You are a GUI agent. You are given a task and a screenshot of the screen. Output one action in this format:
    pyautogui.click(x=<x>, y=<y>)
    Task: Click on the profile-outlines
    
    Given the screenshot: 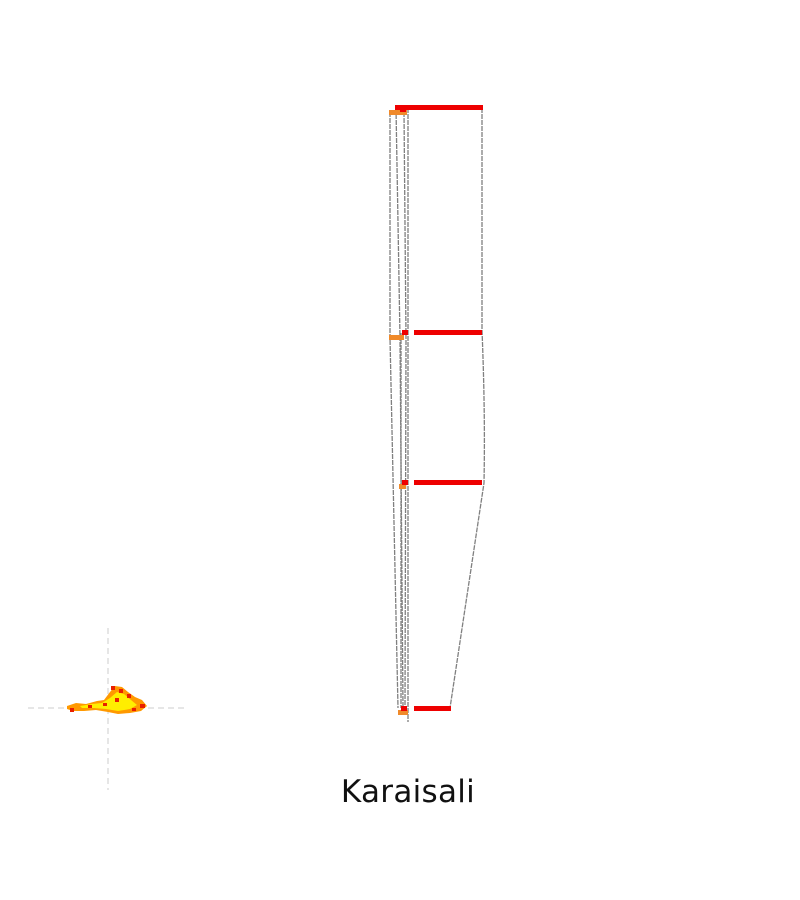 What is the action you would take?
    pyautogui.click(x=437, y=414)
    